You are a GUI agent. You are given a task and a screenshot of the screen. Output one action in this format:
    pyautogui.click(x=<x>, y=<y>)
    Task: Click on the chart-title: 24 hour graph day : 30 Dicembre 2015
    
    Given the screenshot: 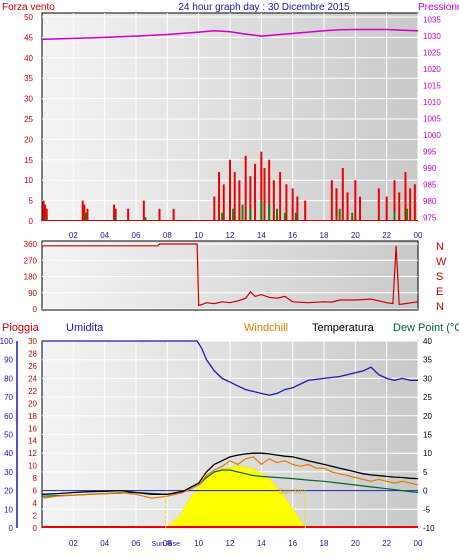 What is the action you would take?
    pyautogui.click(x=264, y=7)
    